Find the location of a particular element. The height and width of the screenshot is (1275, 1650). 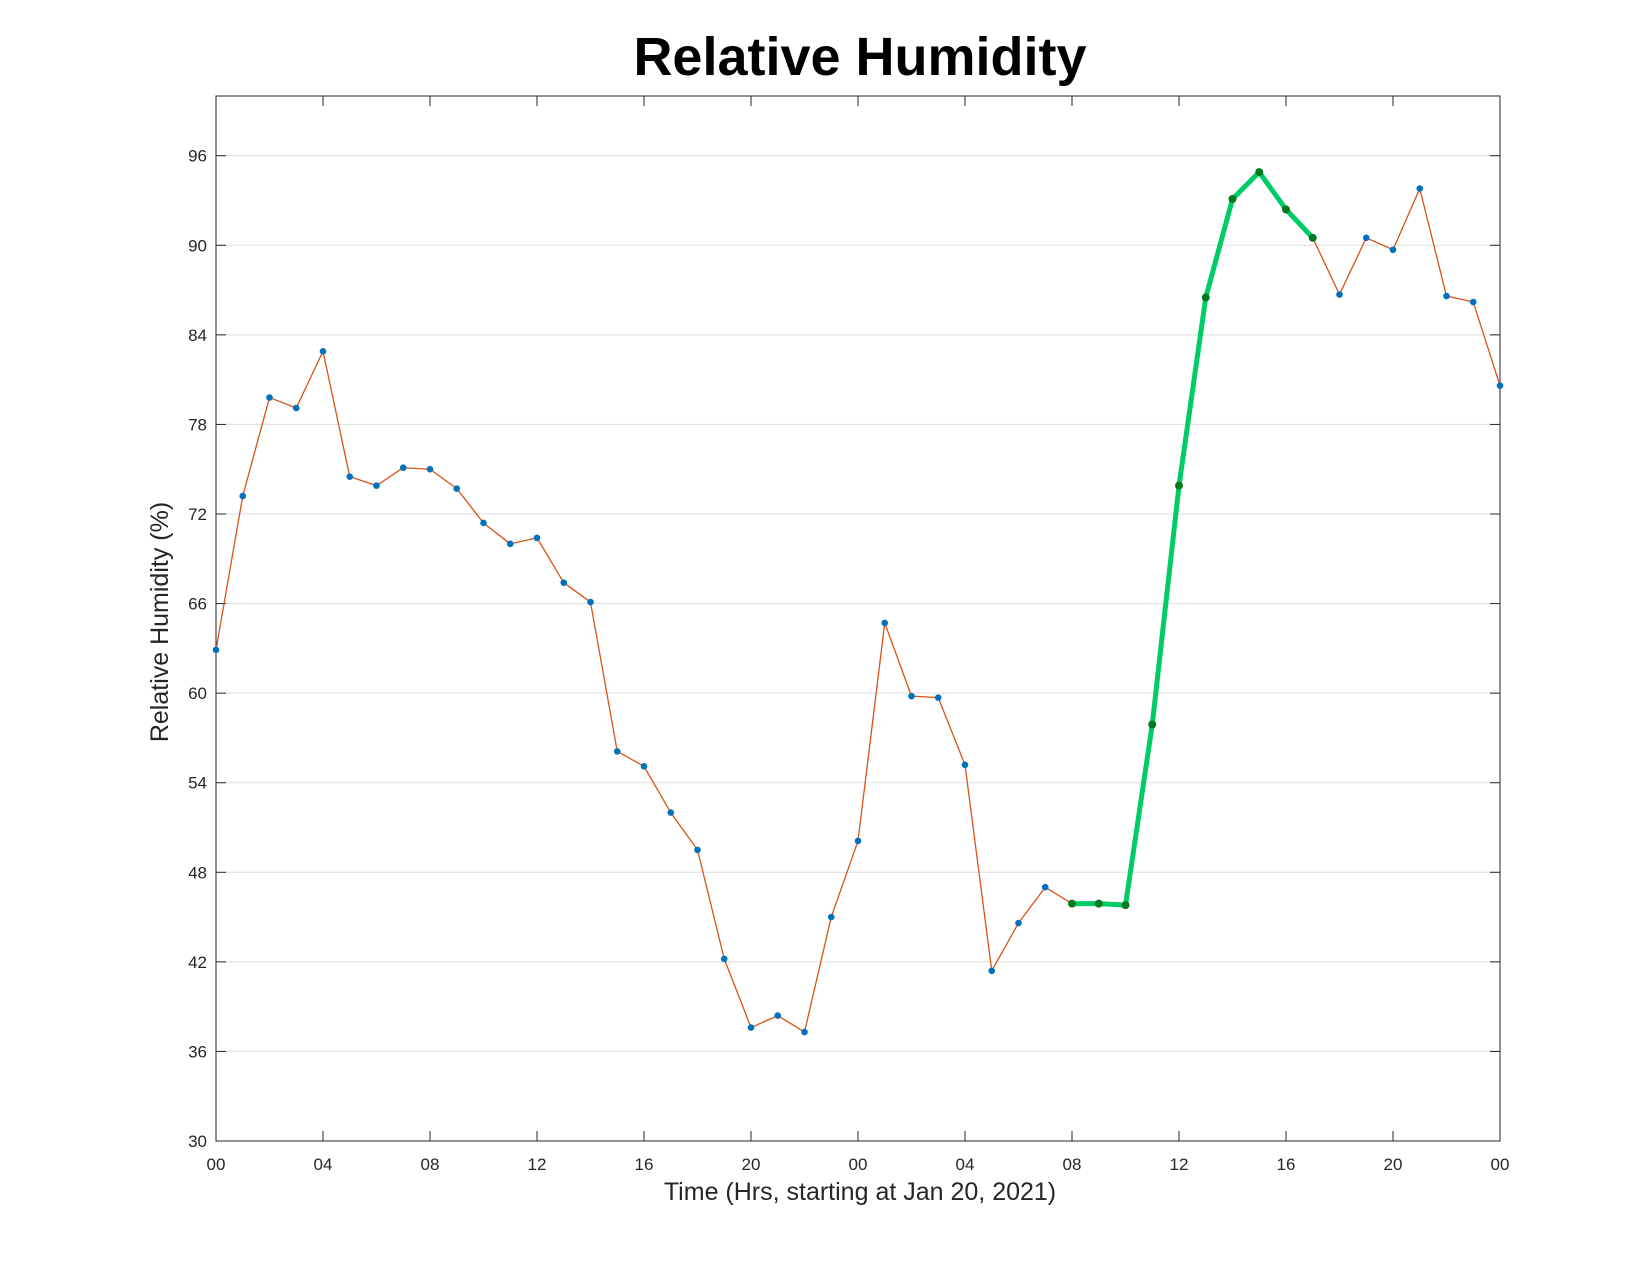

y-tick-label: 54 is located at coordinates (197, 783).